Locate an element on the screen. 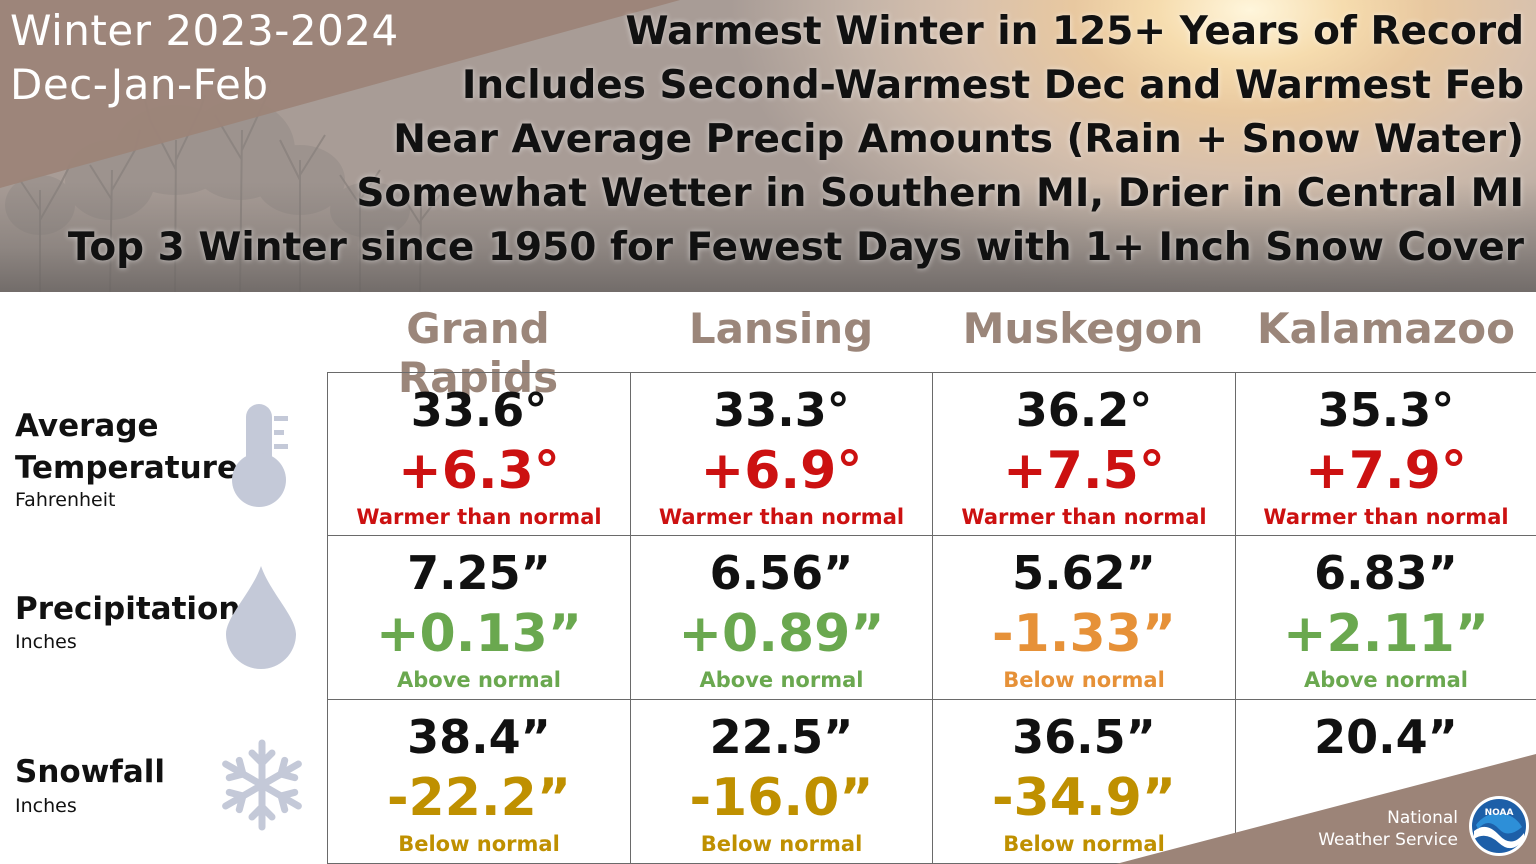 This screenshot has height=864, width=1536. cell-precipitation-lansing: 6.56” +0.89” Above normal is located at coordinates (782, 618).